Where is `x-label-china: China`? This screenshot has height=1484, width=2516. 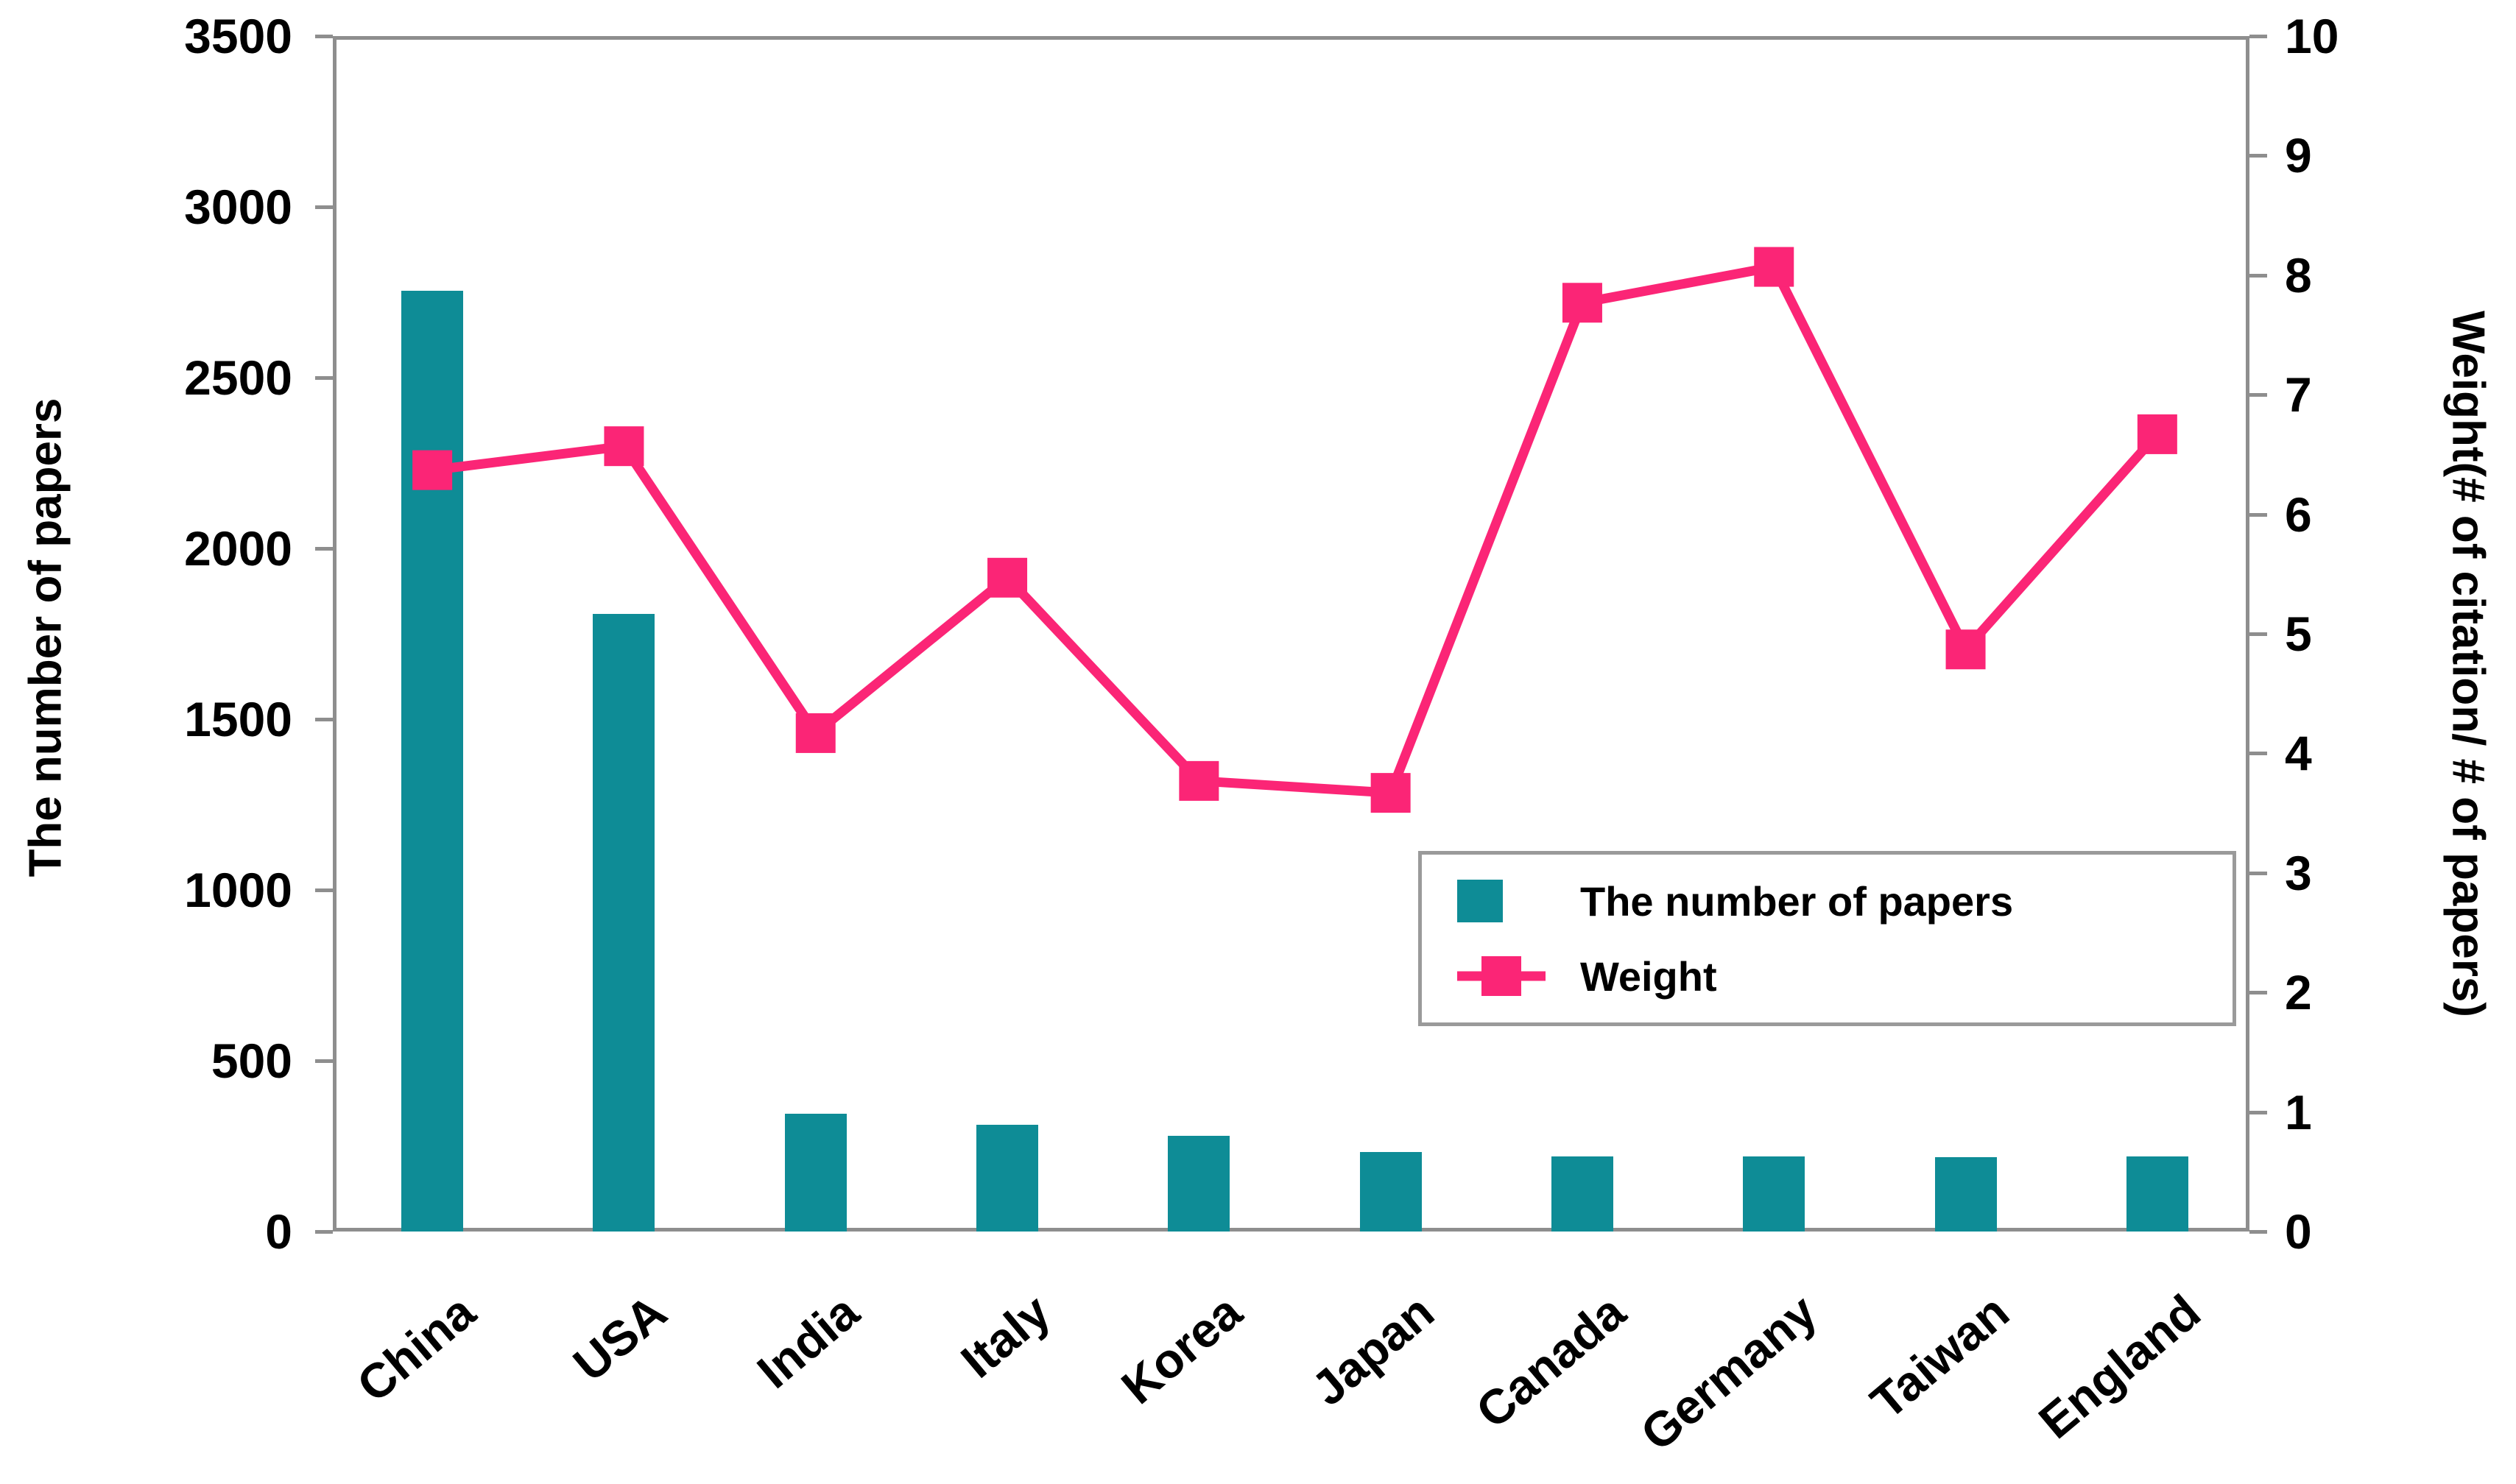
x-label-china: China is located at coordinates (416, 1348).